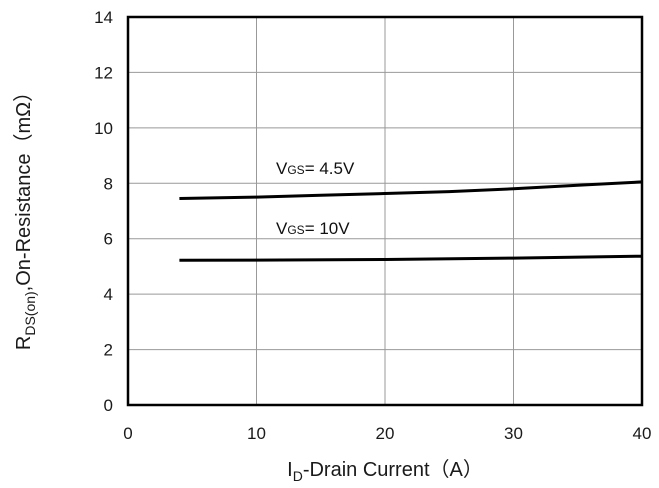 Image resolution: width=659 pixels, height=488 pixels. I want to click on series-label: VGS= 10V, so click(313, 228).